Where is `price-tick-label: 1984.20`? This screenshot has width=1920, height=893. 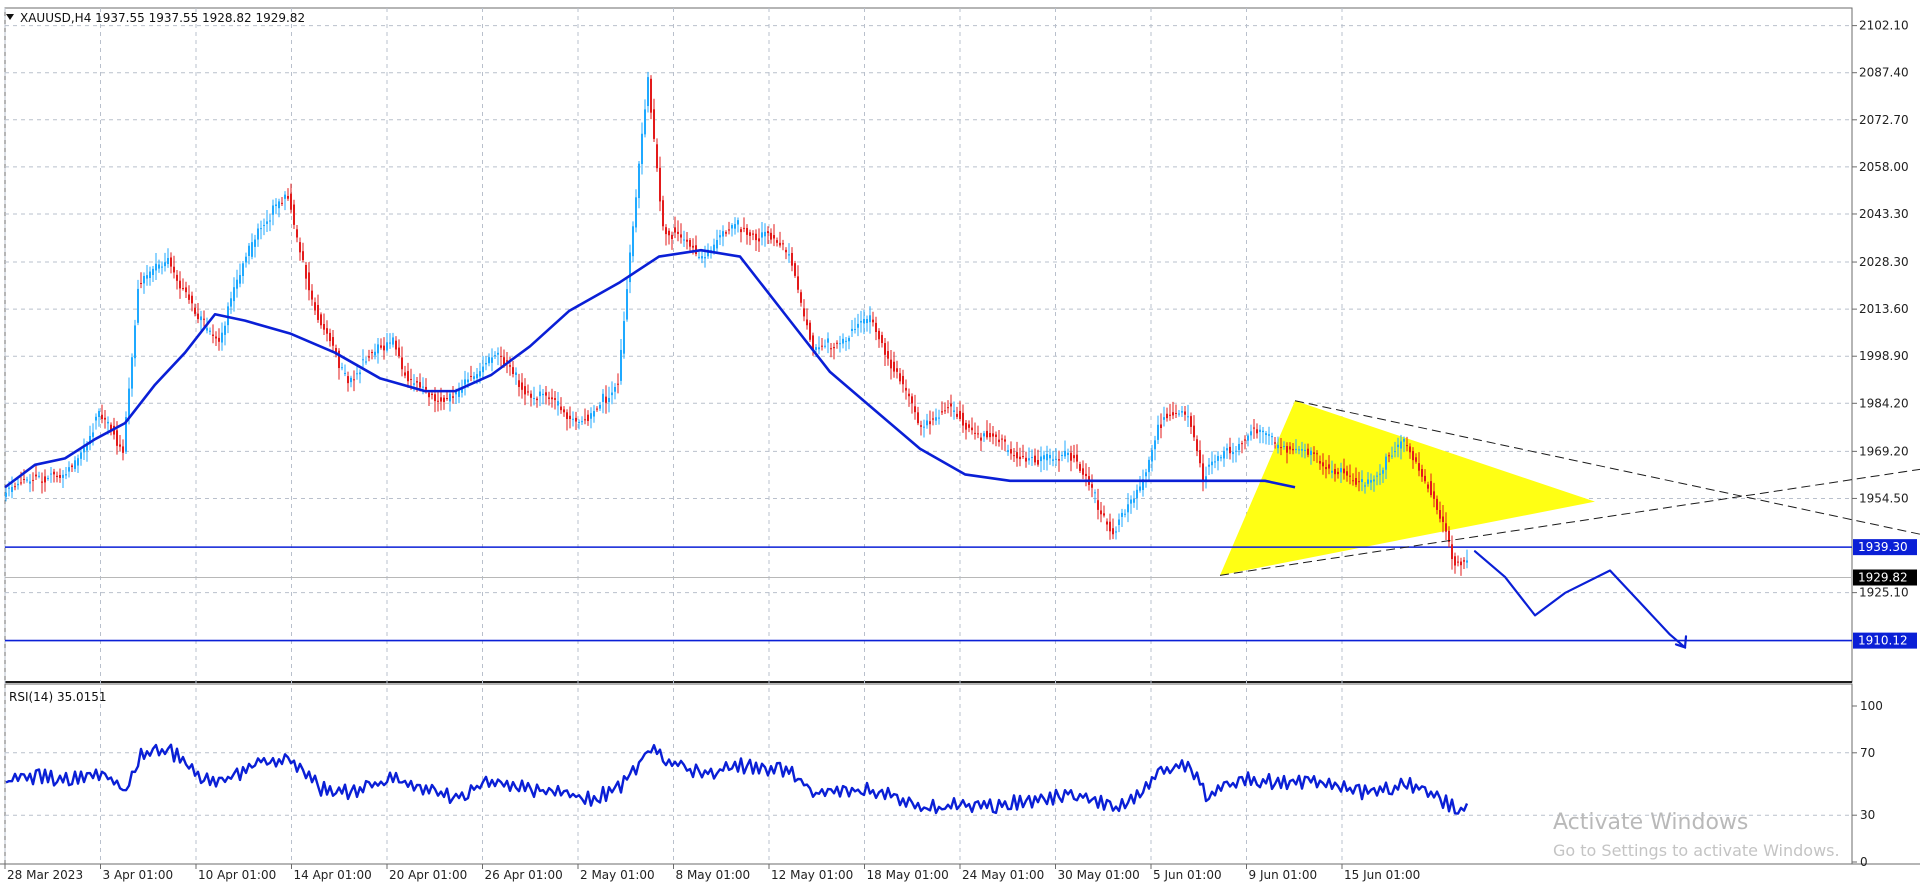 price-tick-label: 1984.20 is located at coordinates (1884, 403).